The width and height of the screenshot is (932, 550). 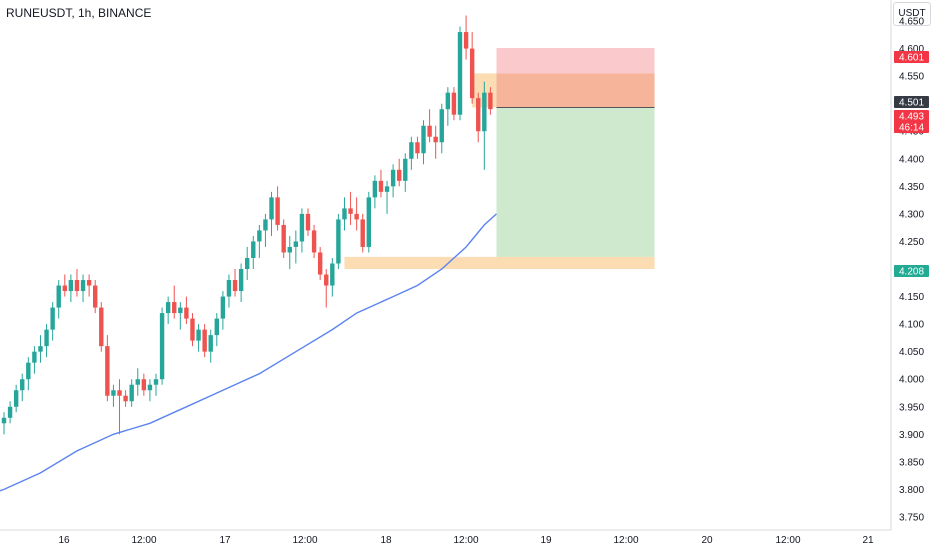 I want to click on y-tick-label: 4.000, so click(x=911, y=380).